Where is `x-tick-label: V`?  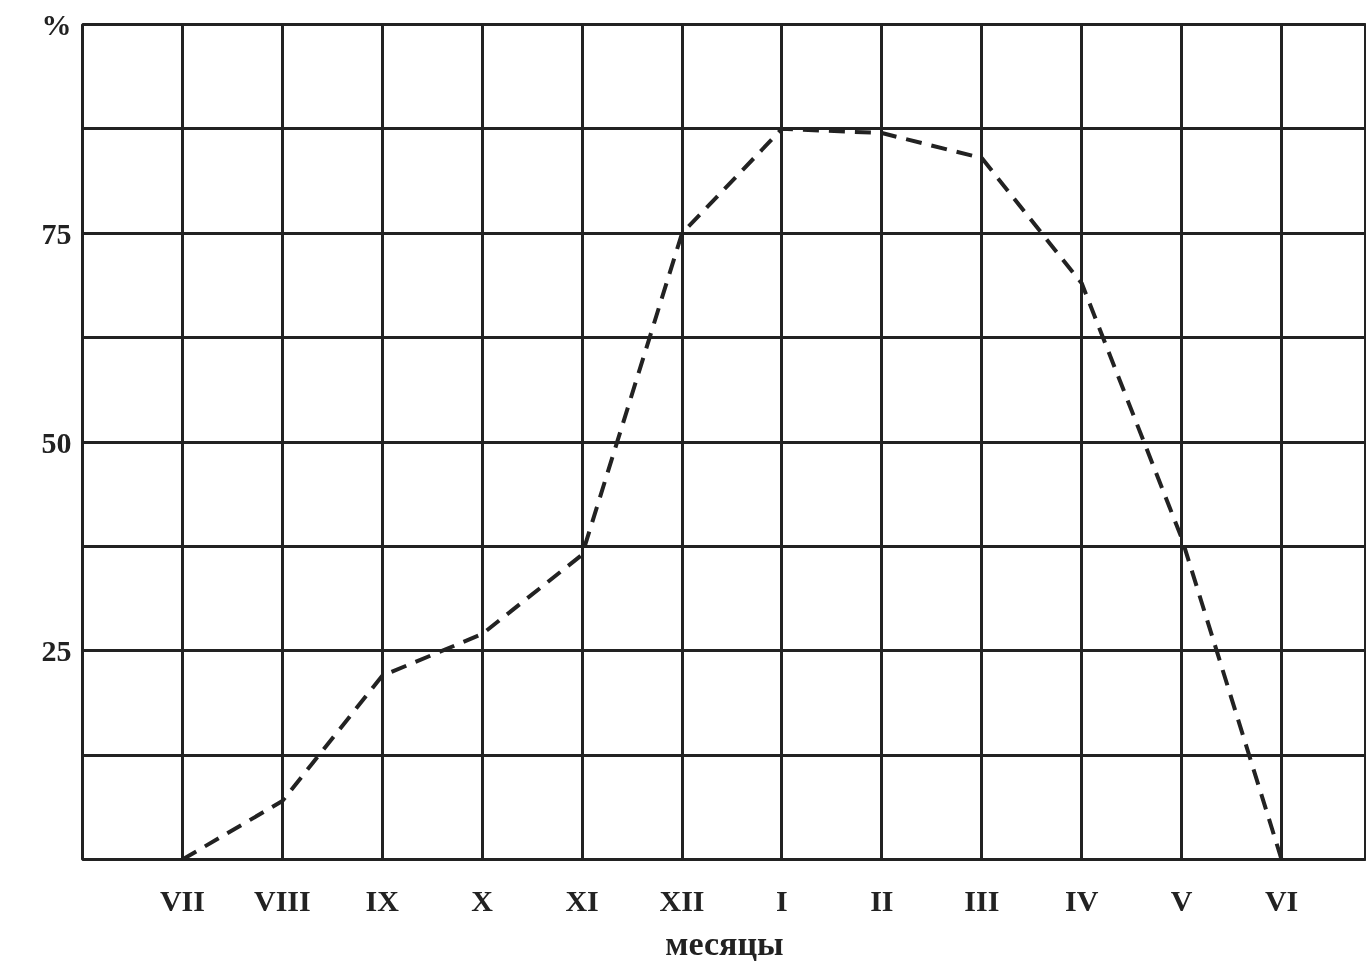
x-tick-label: V is located at coordinates (1181, 900).